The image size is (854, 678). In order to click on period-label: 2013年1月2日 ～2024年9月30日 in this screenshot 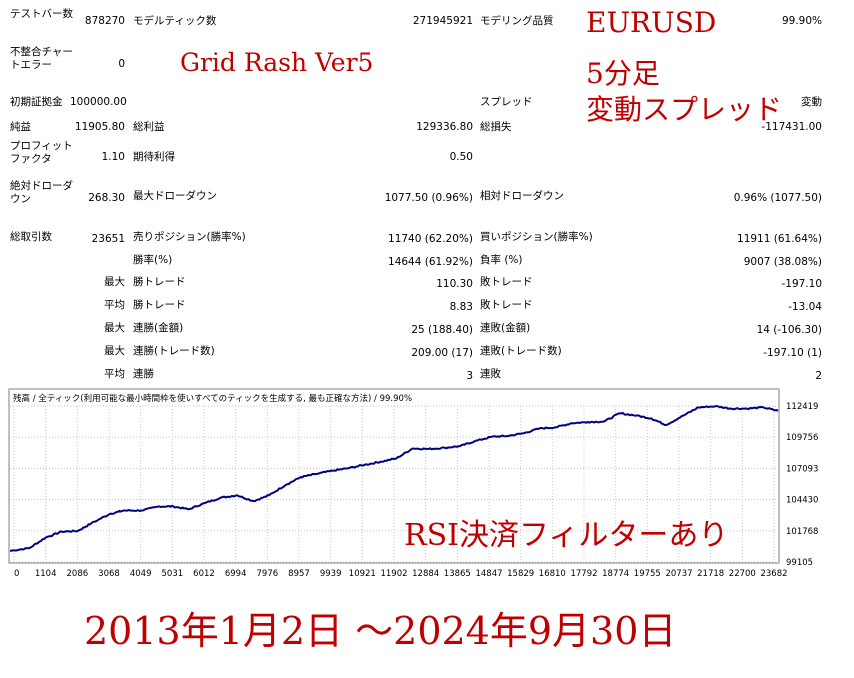, I will do `click(380, 631)`.